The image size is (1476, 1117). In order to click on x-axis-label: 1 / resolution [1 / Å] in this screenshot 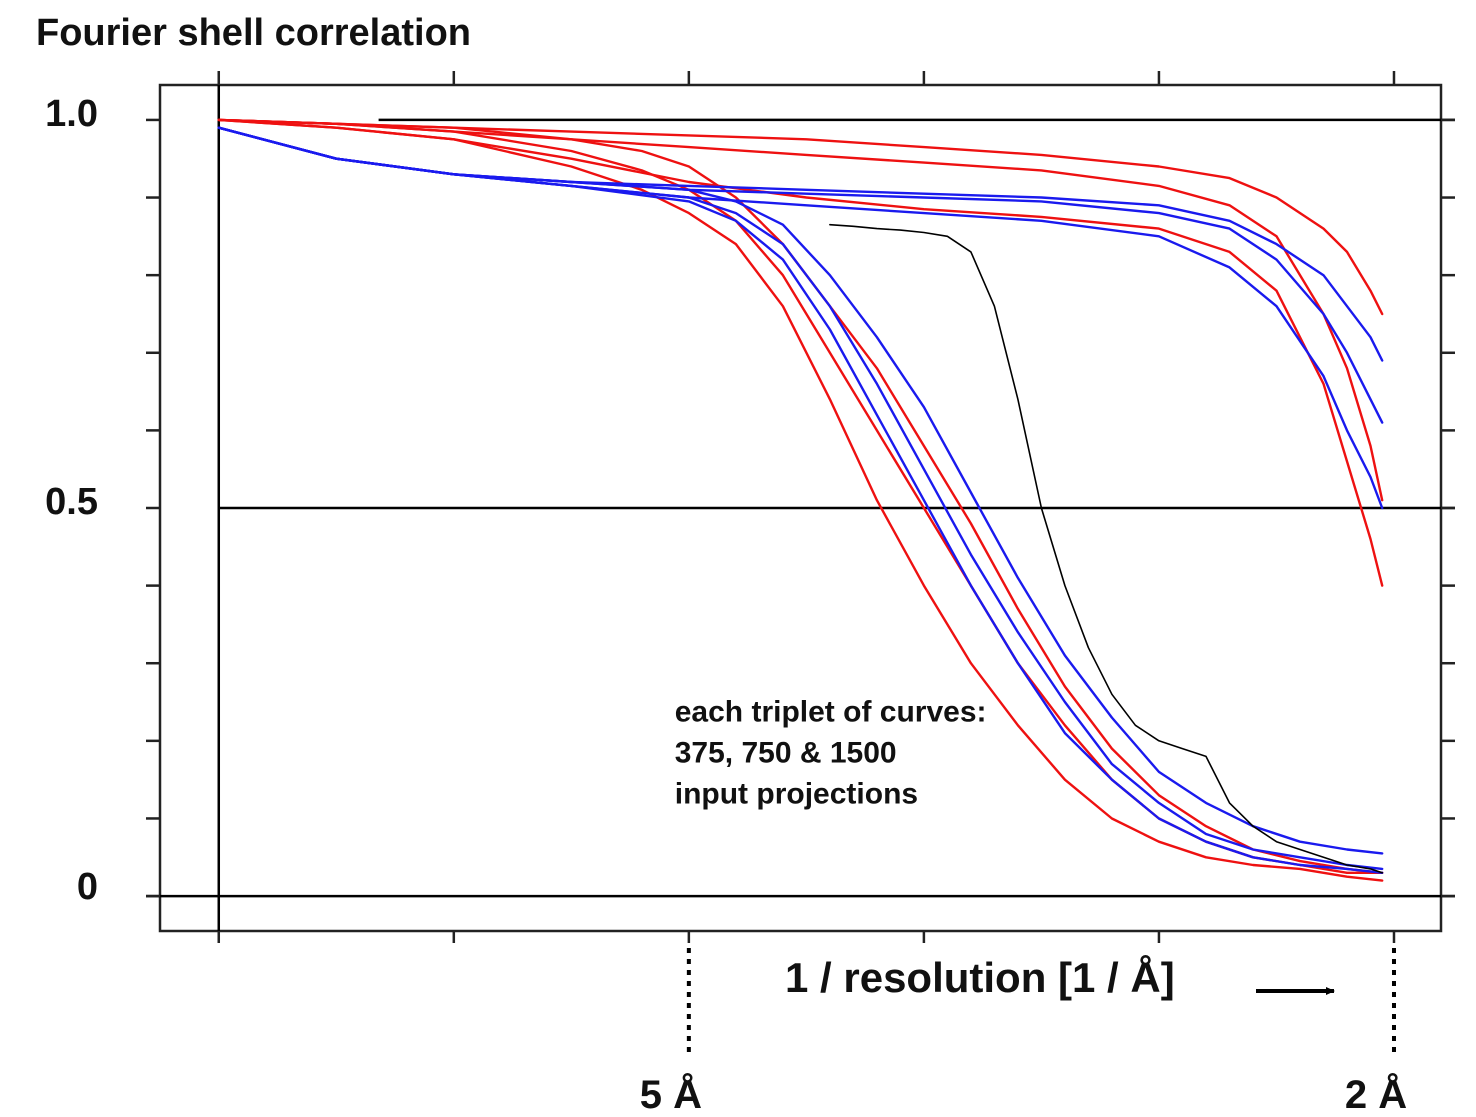, I will do `click(980, 977)`.